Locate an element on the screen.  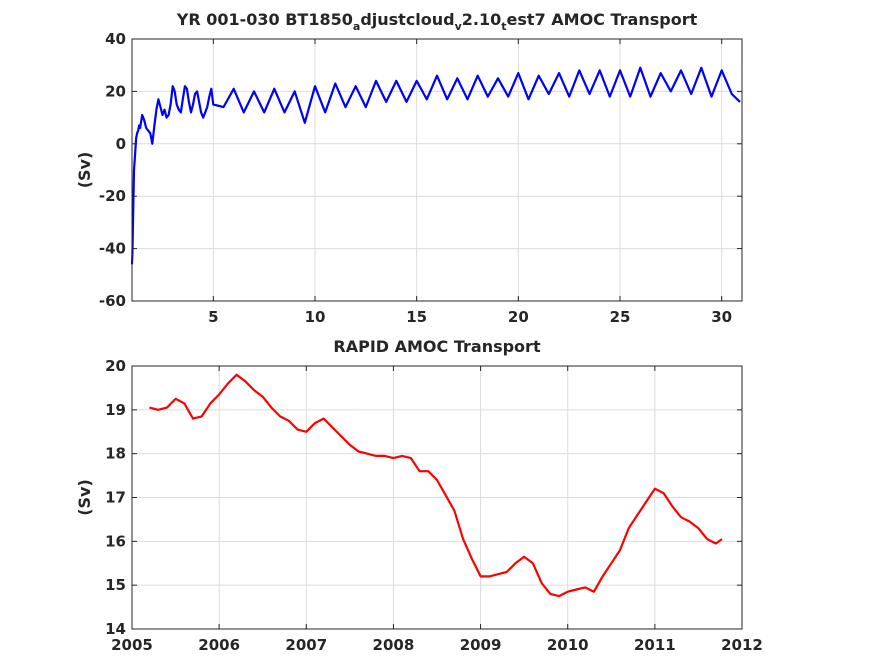
chart1-y-tick-label: -60 is located at coordinates (112, 301).